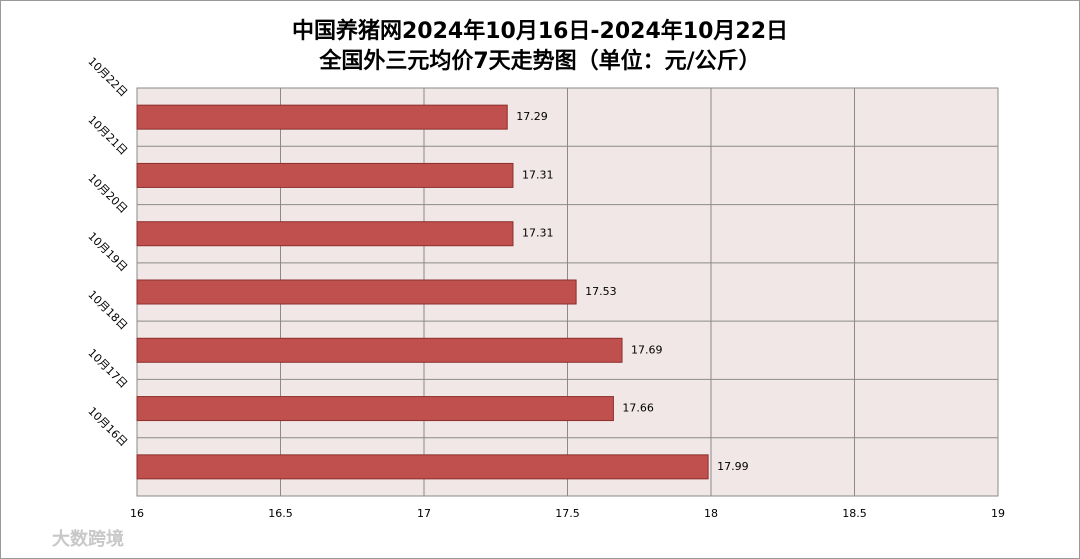  What do you see at coordinates (539, 61) in the screenshot?
I see `chart-subtitle: 全国外三元均价7天走势图（单位：元/公斤）` at bounding box center [539, 61].